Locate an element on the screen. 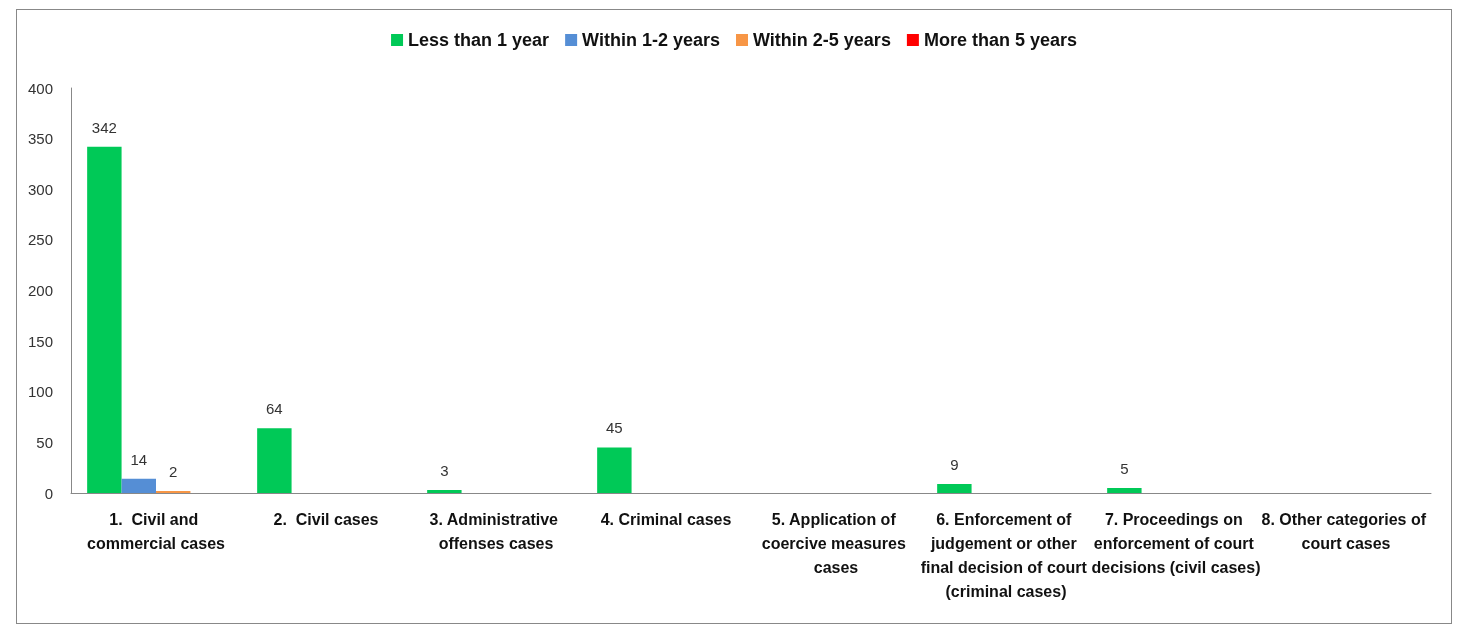  data-label: 3 is located at coordinates (444, 470).